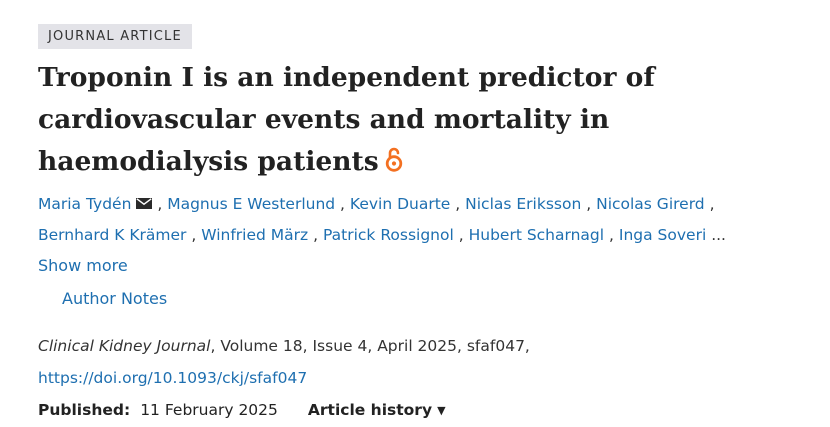 The image size is (830, 427). I want to click on author-link: Maria Tydén, so click(85, 204).